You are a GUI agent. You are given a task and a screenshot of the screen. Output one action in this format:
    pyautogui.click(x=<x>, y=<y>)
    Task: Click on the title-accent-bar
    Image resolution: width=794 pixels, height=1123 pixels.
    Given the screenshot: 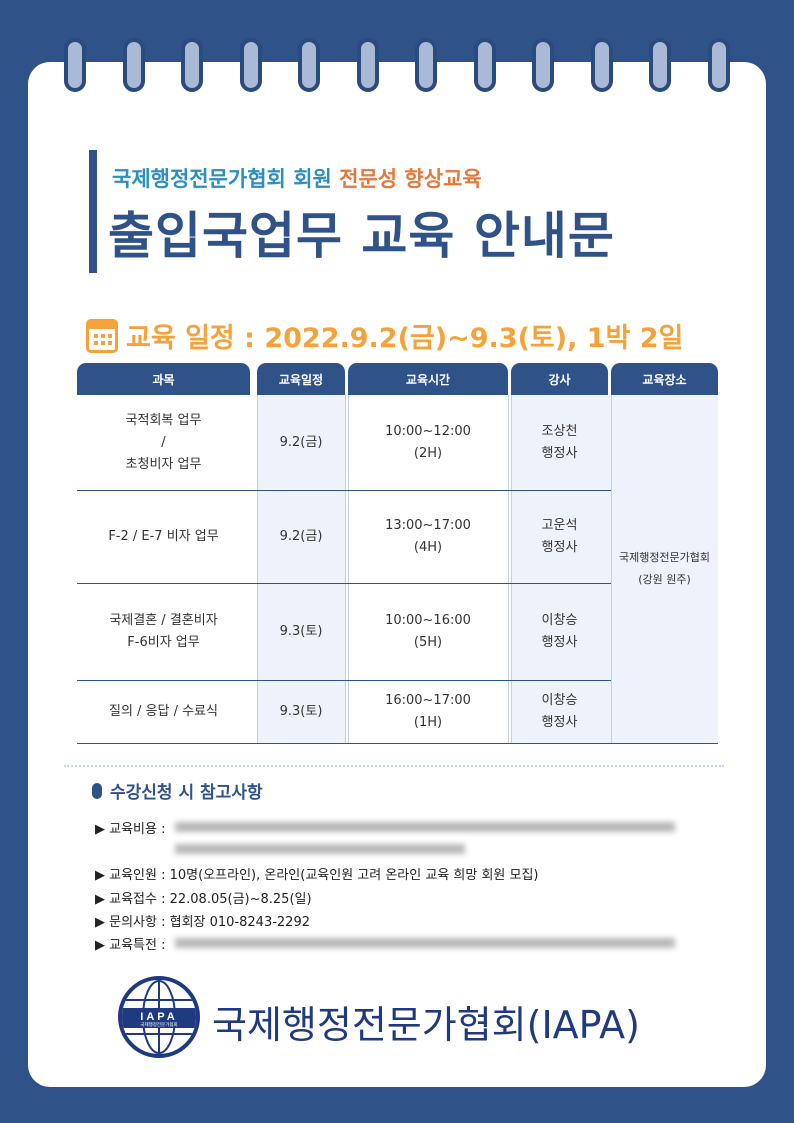 What is the action you would take?
    pyautogui.click(x=93, y=211)
    